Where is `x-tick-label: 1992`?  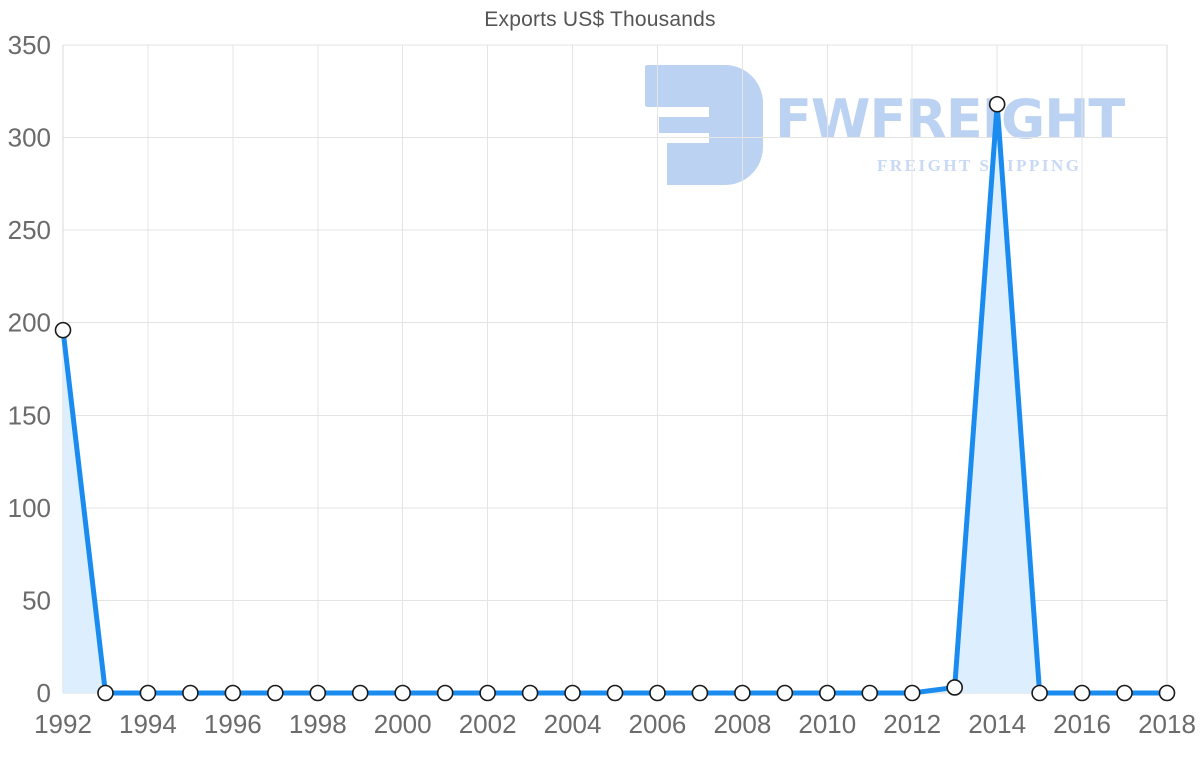
x-tick-label: 1992 is located at coordinates (63, 724).